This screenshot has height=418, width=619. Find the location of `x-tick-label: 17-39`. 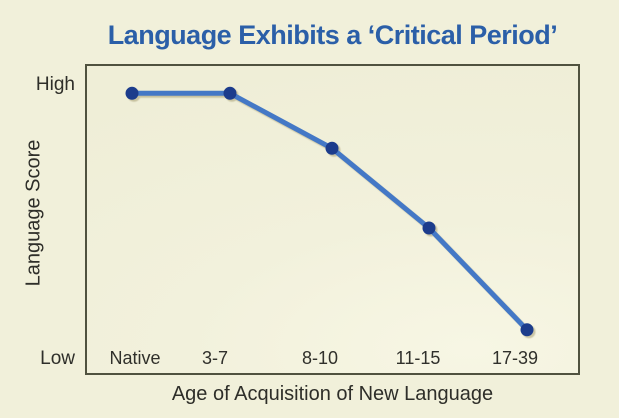

x-tick-label: 17-39 is located at coordinates (515, 358).